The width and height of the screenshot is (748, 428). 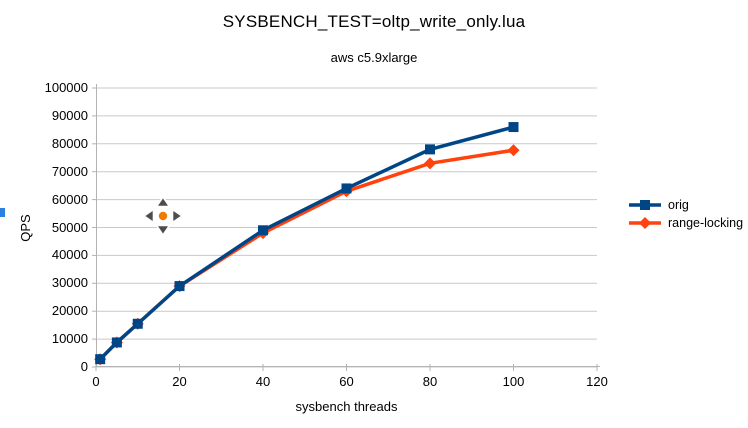 What do you see at coordinates (69, 255) in the screenshot?
I see `y-tick-label: 40000` at bounding box center [69, 255].